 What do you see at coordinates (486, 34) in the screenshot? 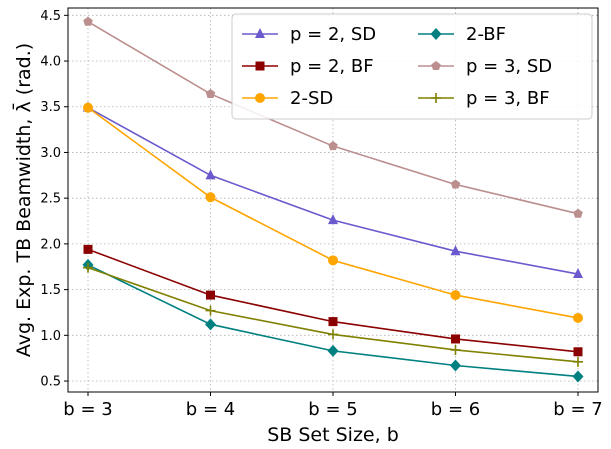
I see `legend-label: 2-BF` at bounding box center [486, 34].